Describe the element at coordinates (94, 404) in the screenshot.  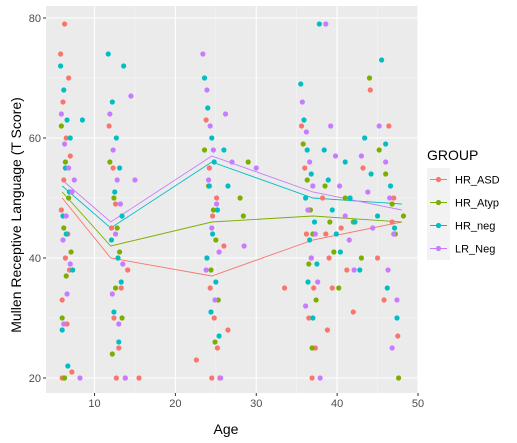
I see `x-tick-label: 10` at that location.